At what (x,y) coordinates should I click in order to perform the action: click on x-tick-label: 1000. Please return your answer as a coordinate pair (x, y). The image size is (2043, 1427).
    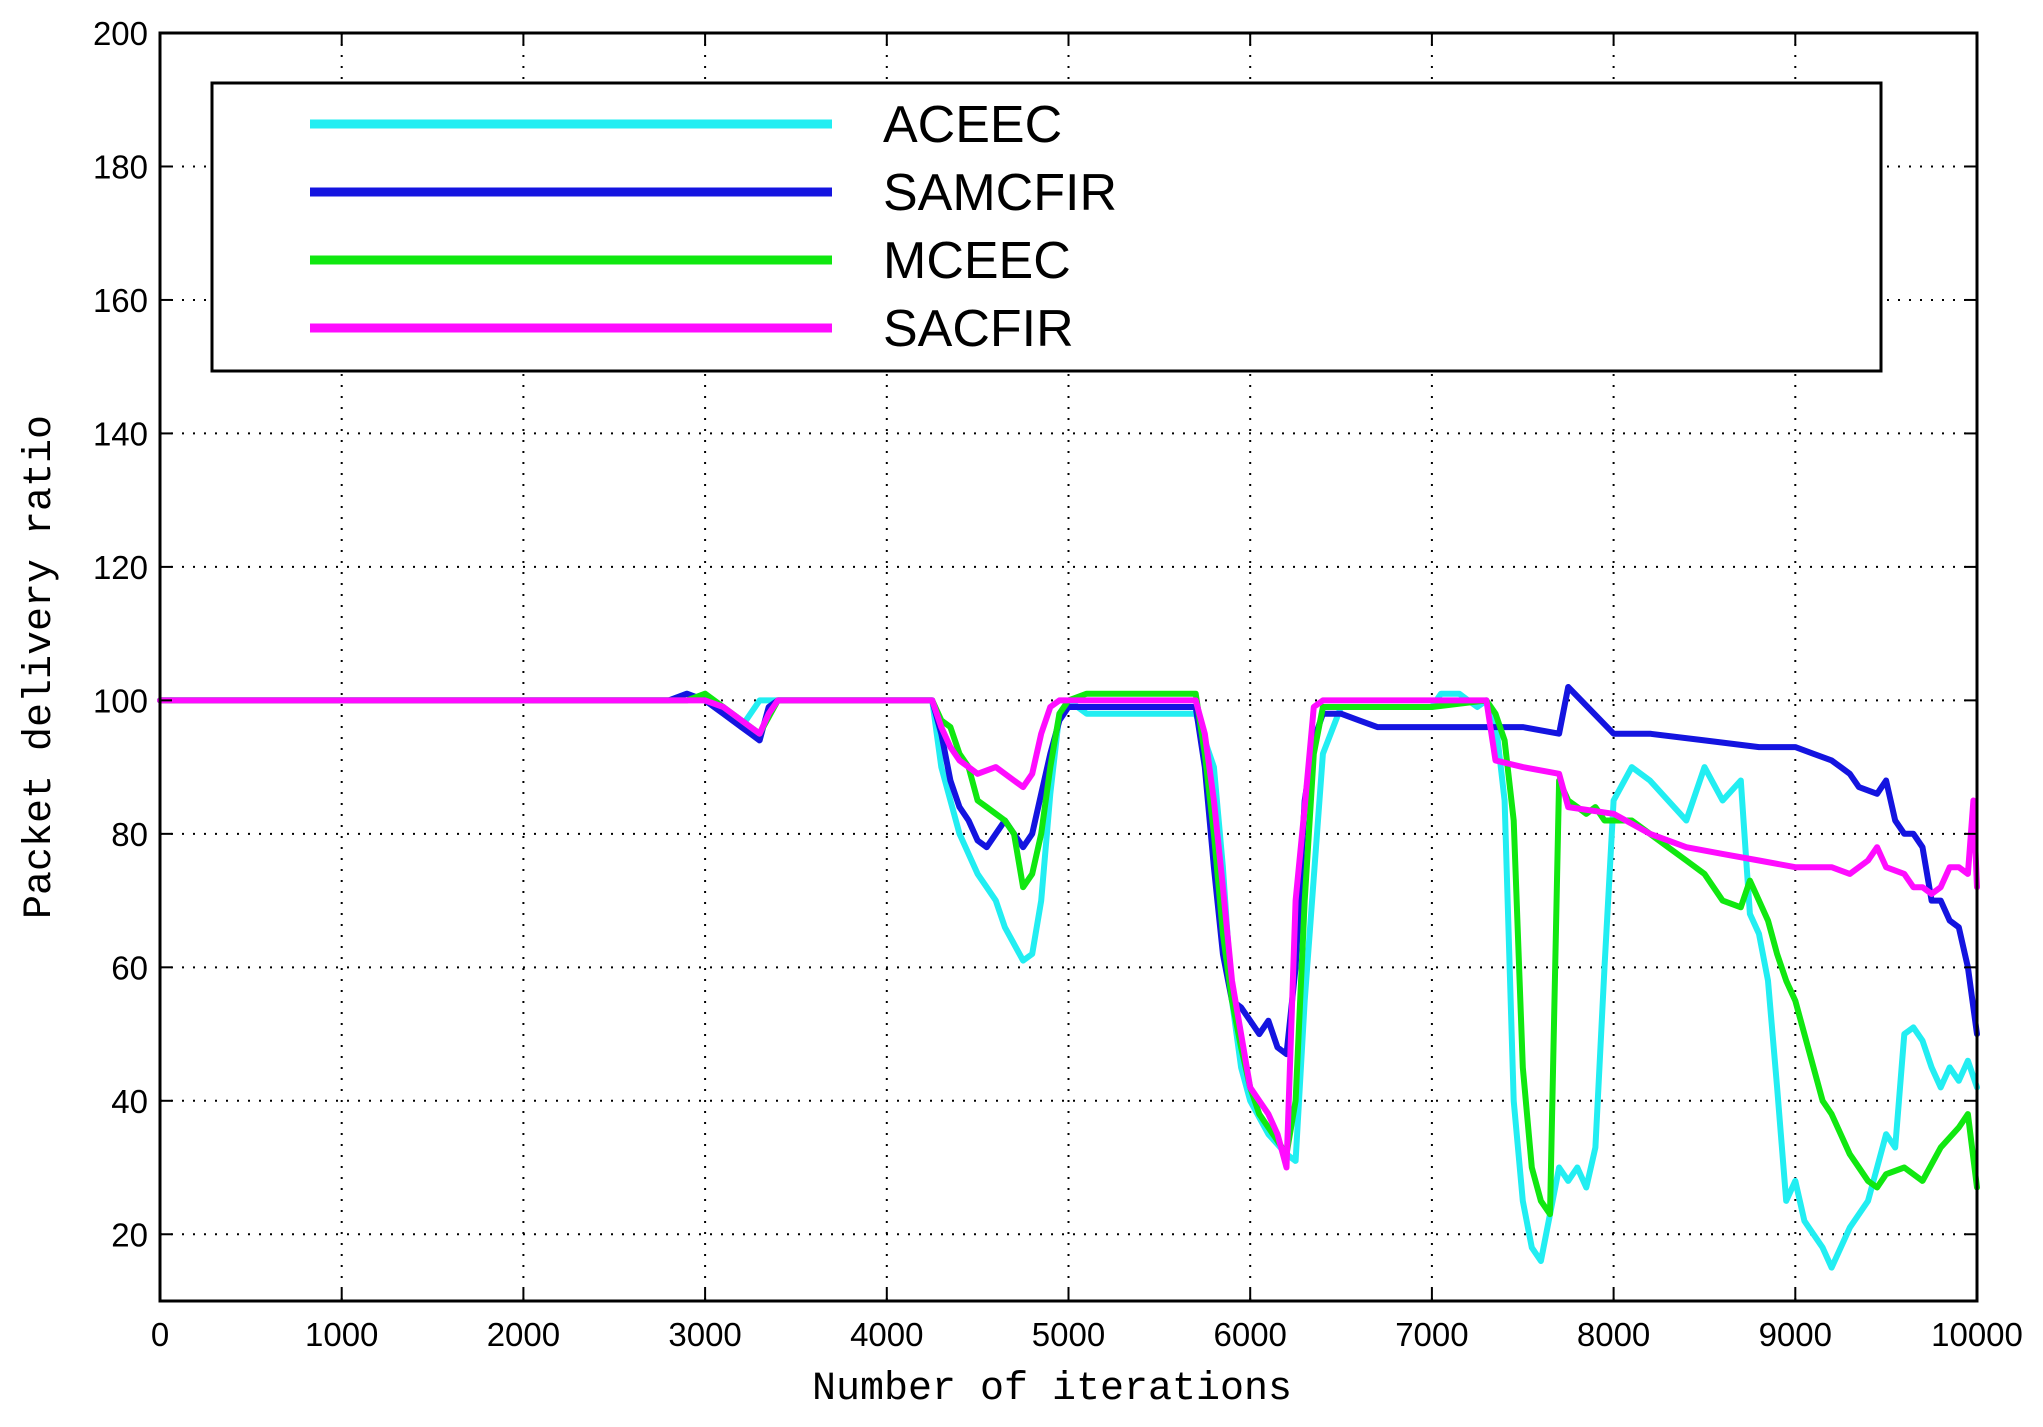
    Looking at the image, I should click on (341, 1334).